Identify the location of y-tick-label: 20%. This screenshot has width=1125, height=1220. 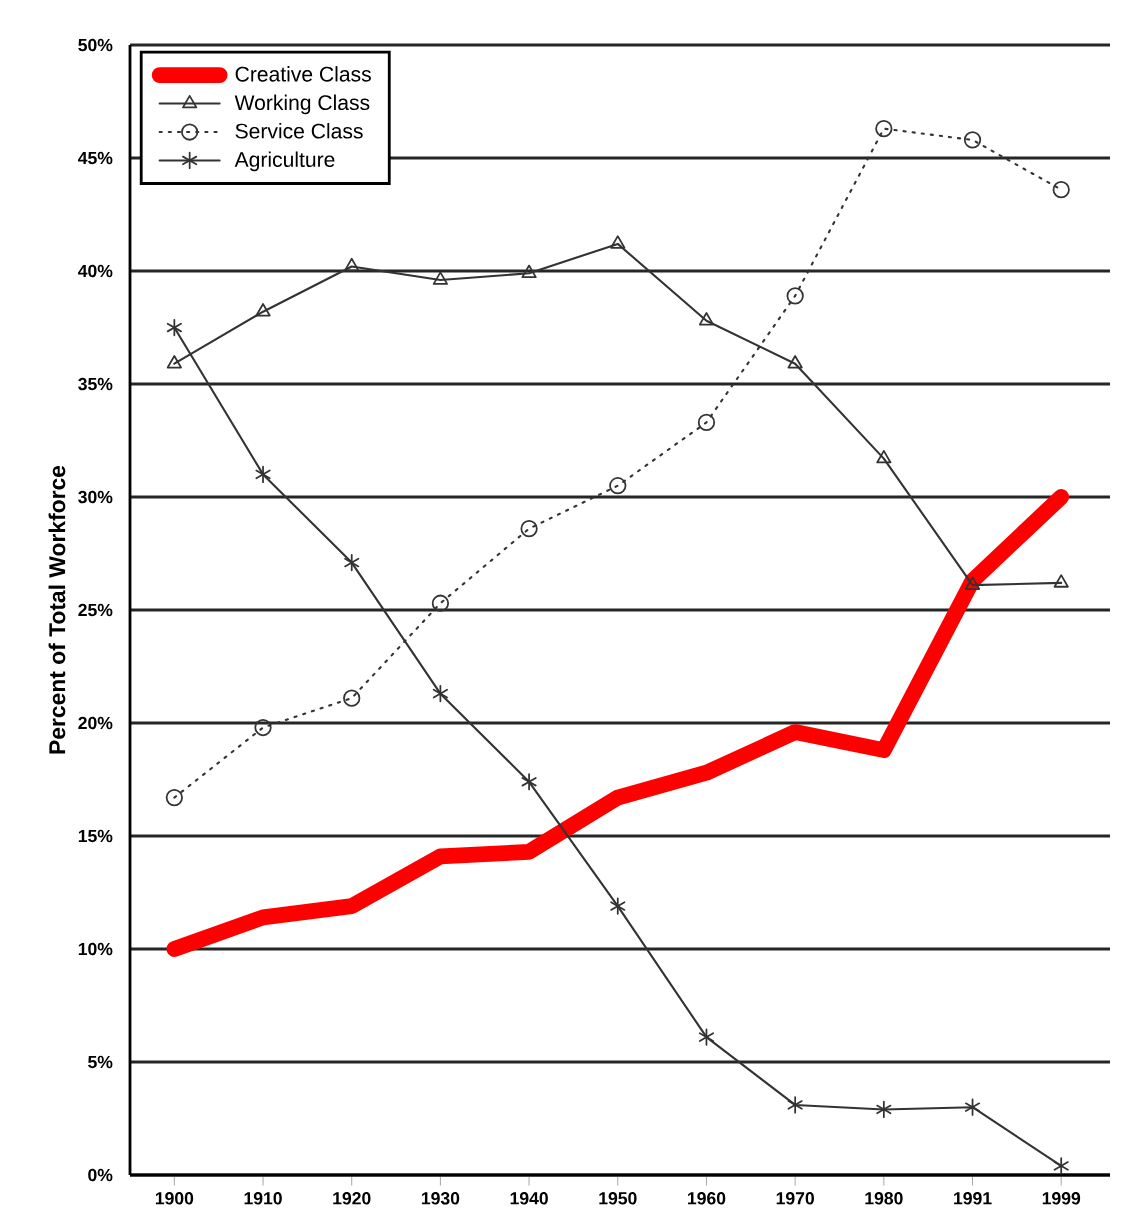
(95, 723).